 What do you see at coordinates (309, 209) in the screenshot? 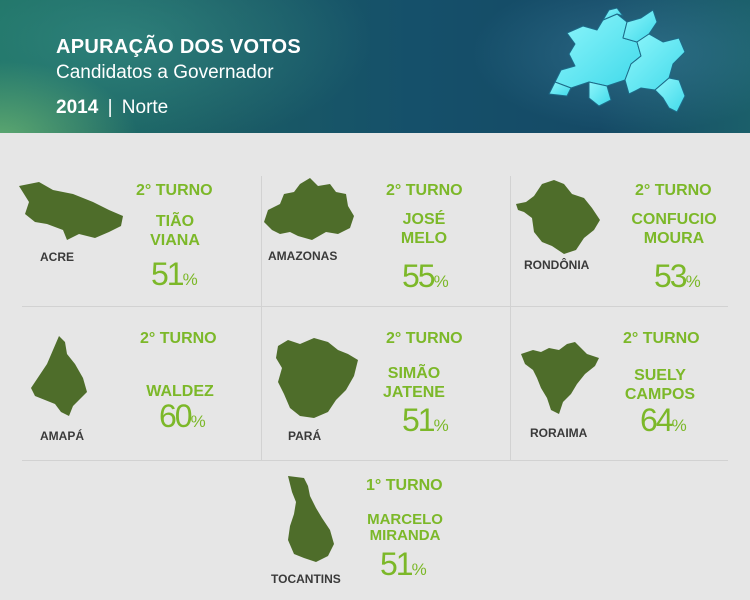
I see `amazonas-map-icon` at bounding box center [309, 209].